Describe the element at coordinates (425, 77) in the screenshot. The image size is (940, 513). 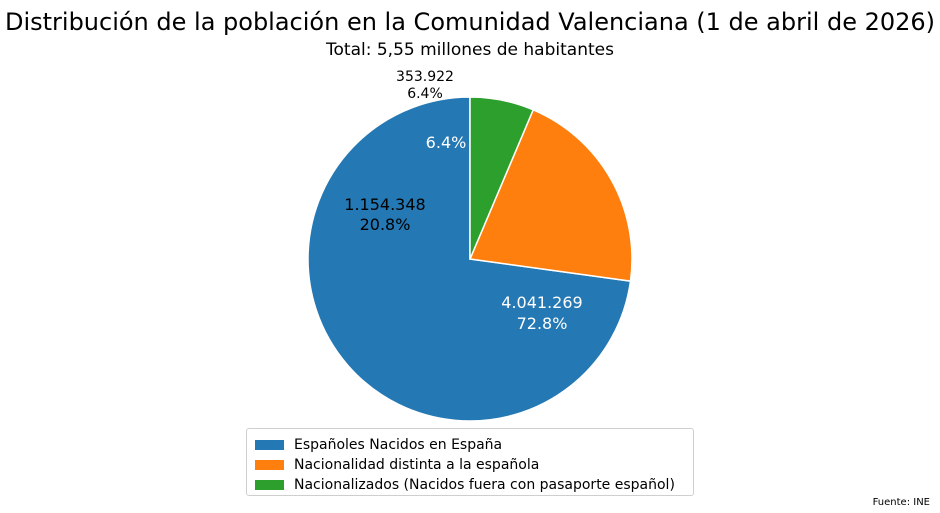
I see `slice-value-label-nacionalizados-outer: 353.922` at that location.